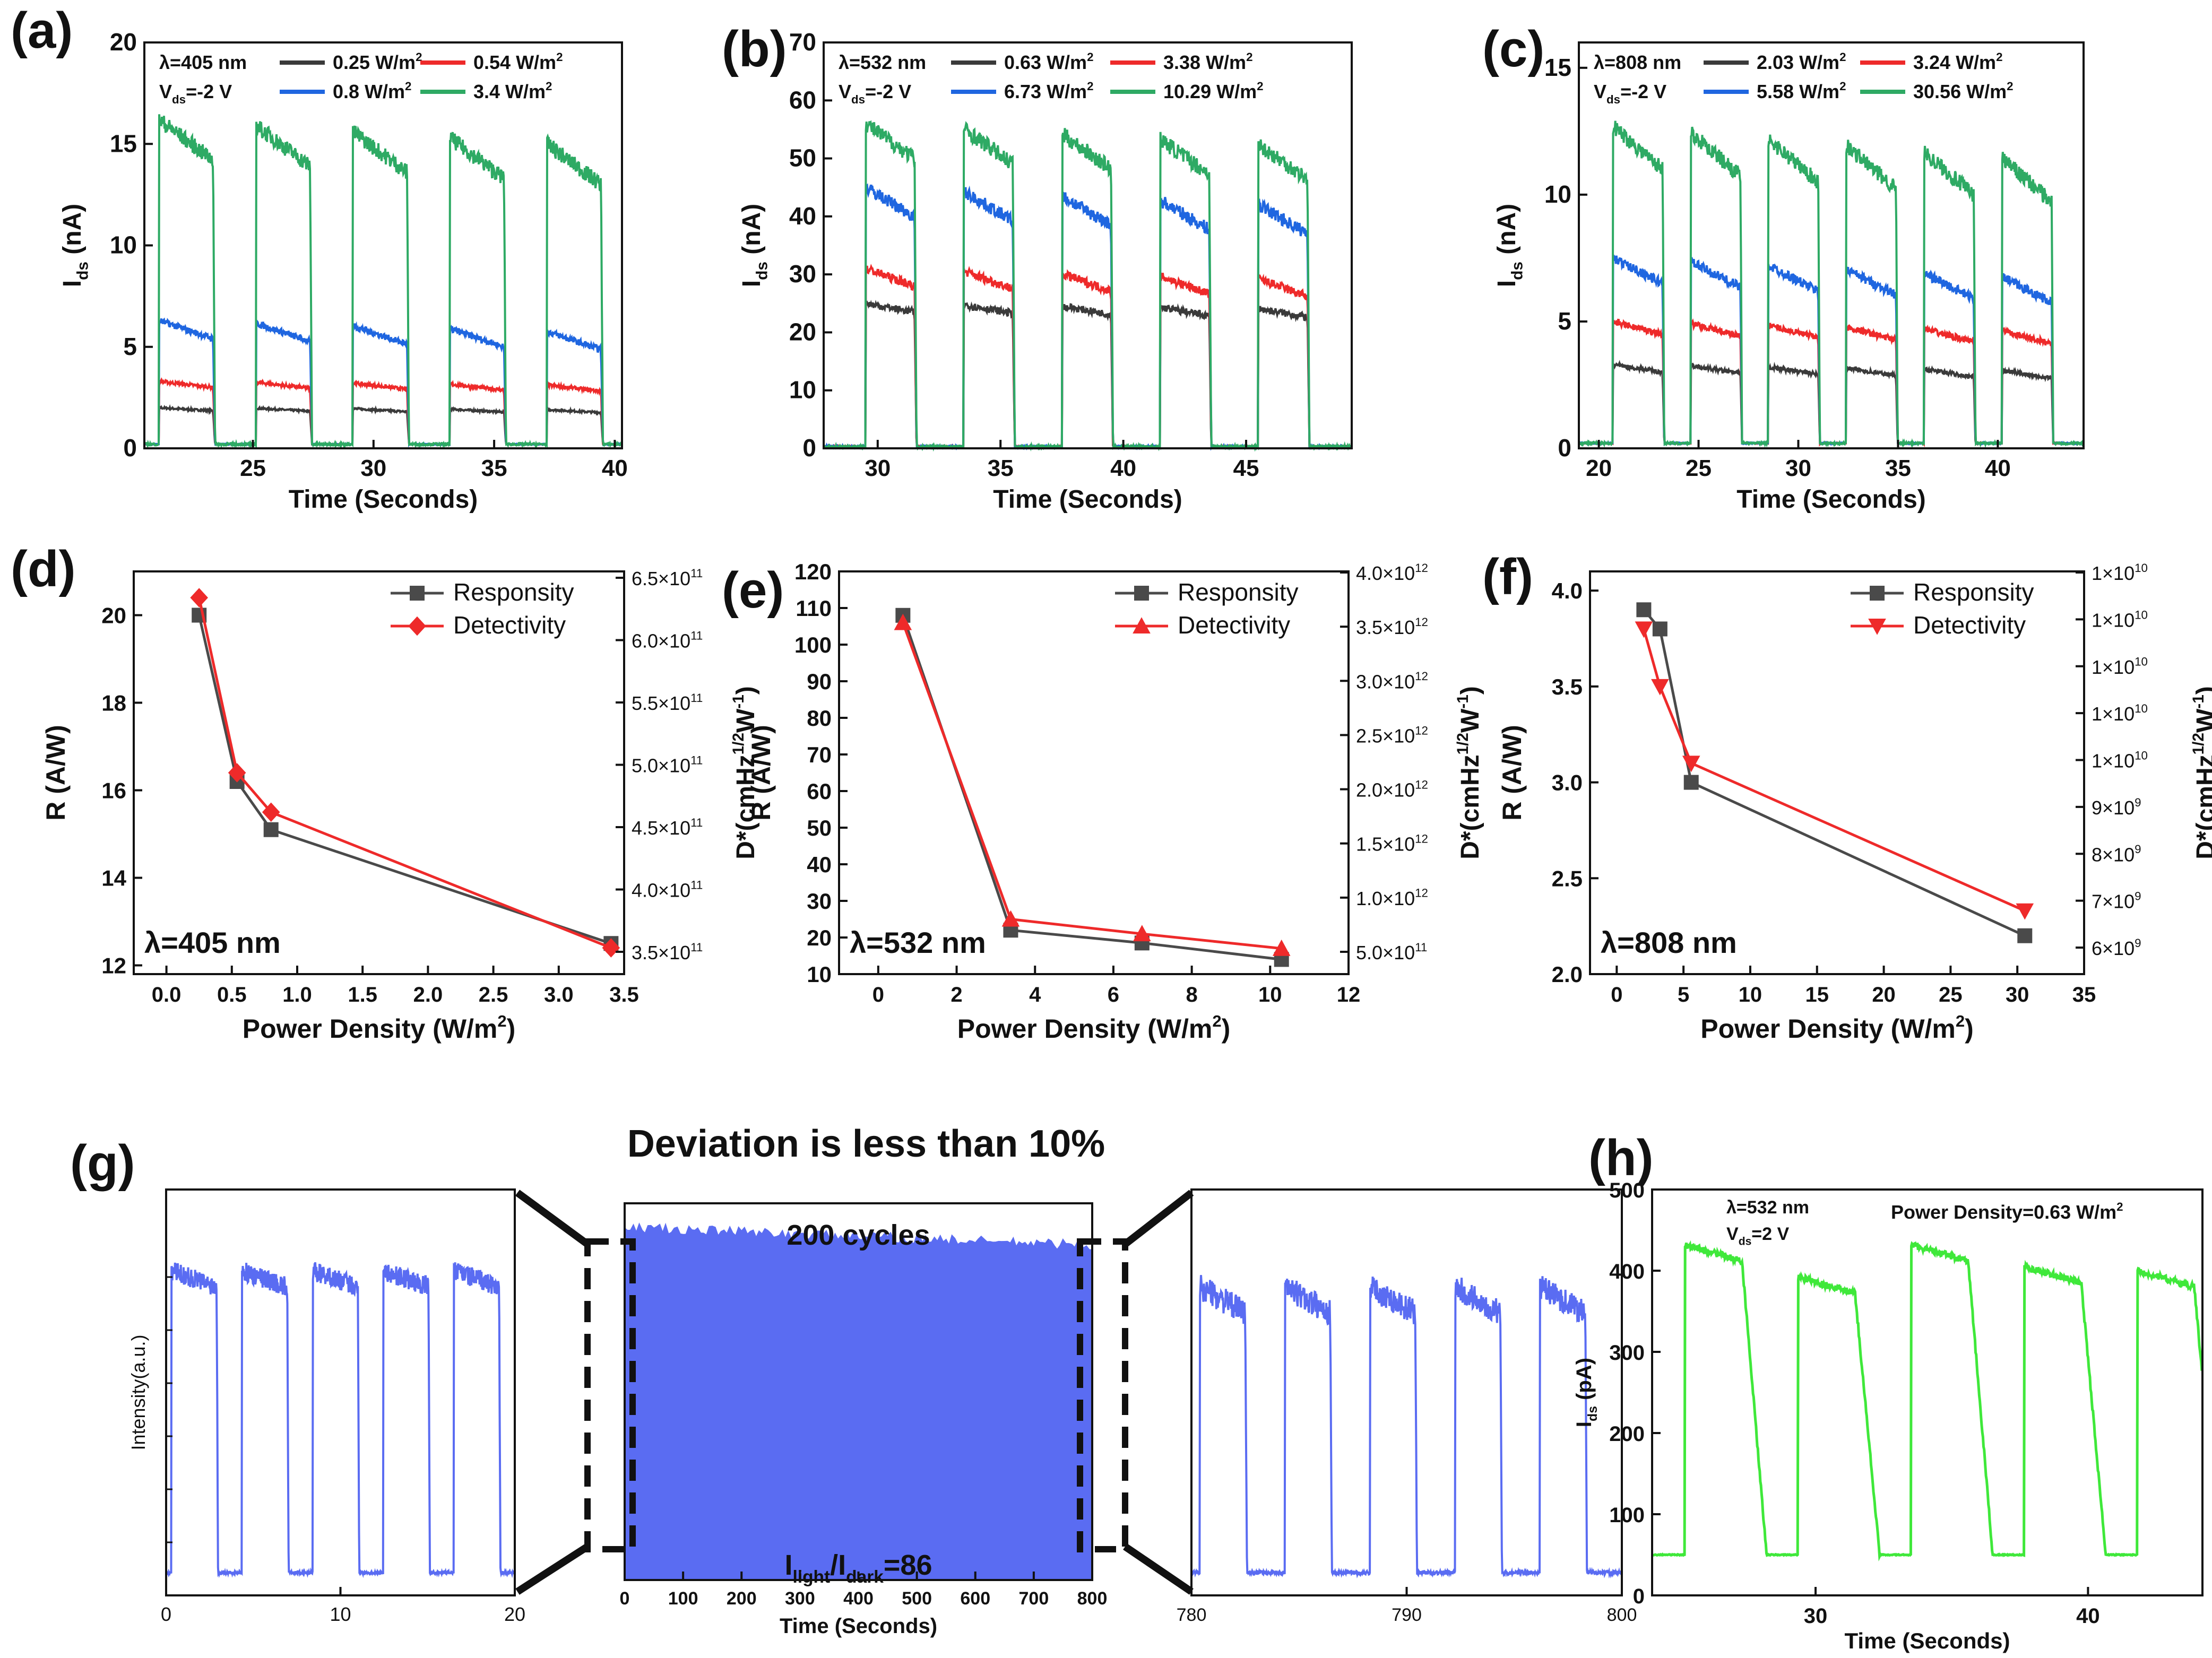  I want to click on legend-label: 5.58 W/m2, so click(1801, 91).